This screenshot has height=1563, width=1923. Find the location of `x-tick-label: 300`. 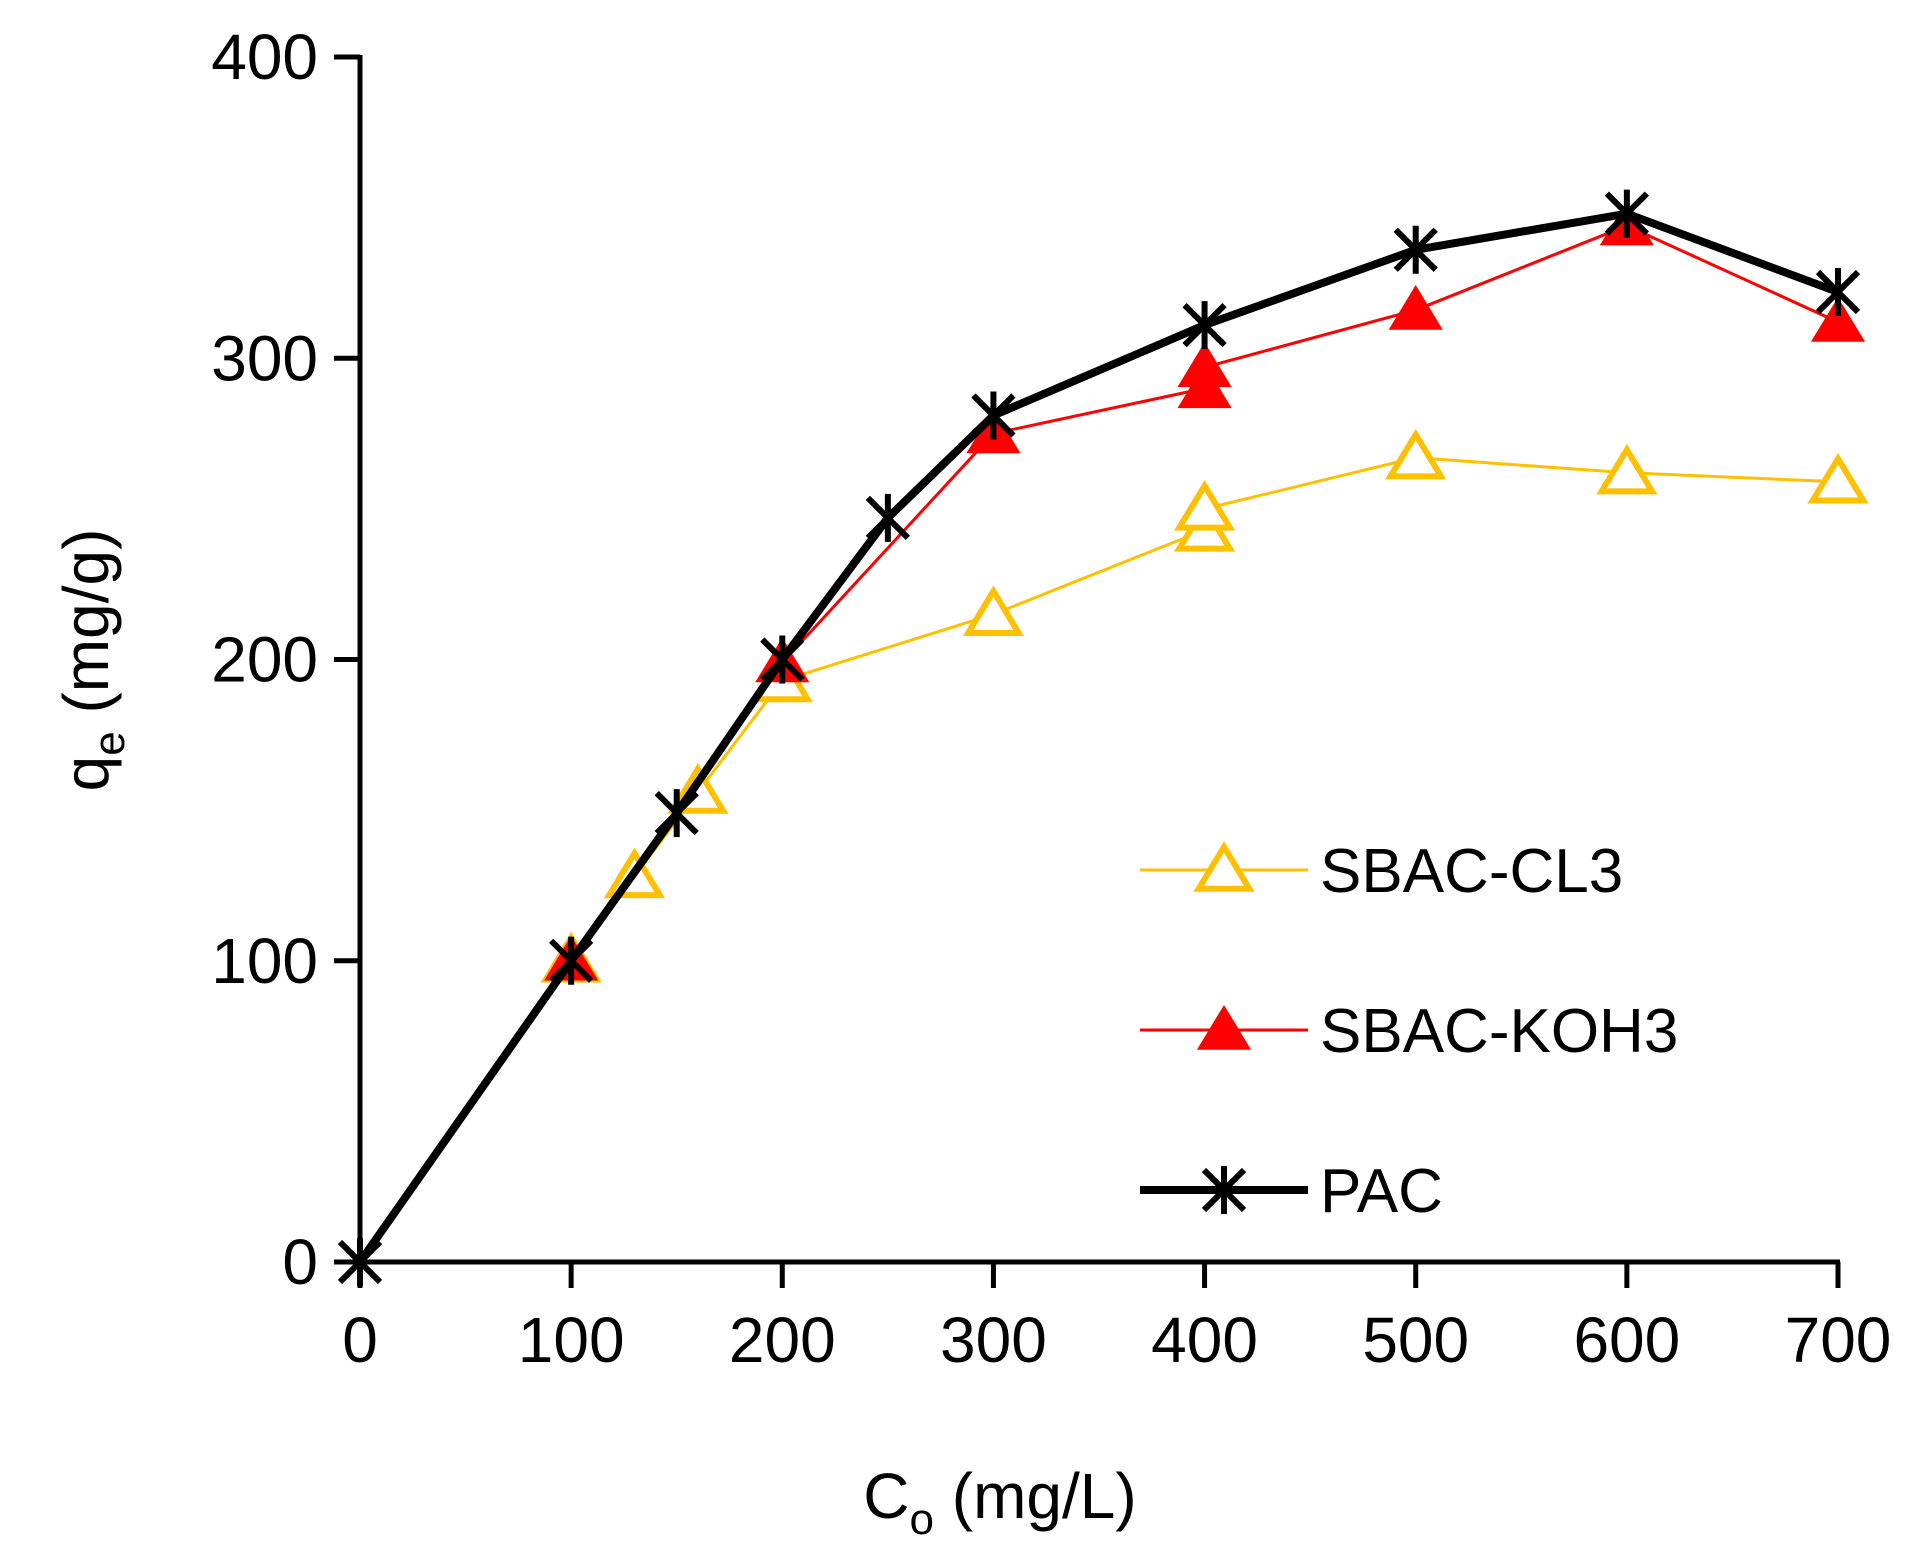

x-tick-label: 300 is located at coordinates (993, 1340).